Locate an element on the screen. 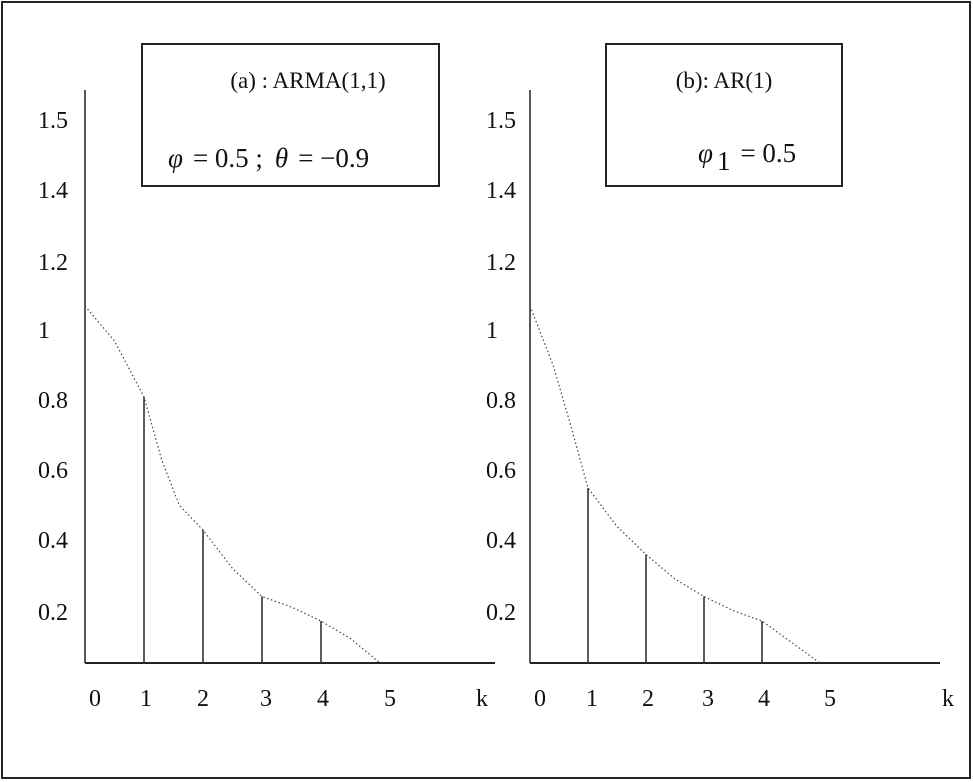 This screenshot has height=782, width=973. panel-b-x-tick-label: 5 is located at coordinates (830, 699).